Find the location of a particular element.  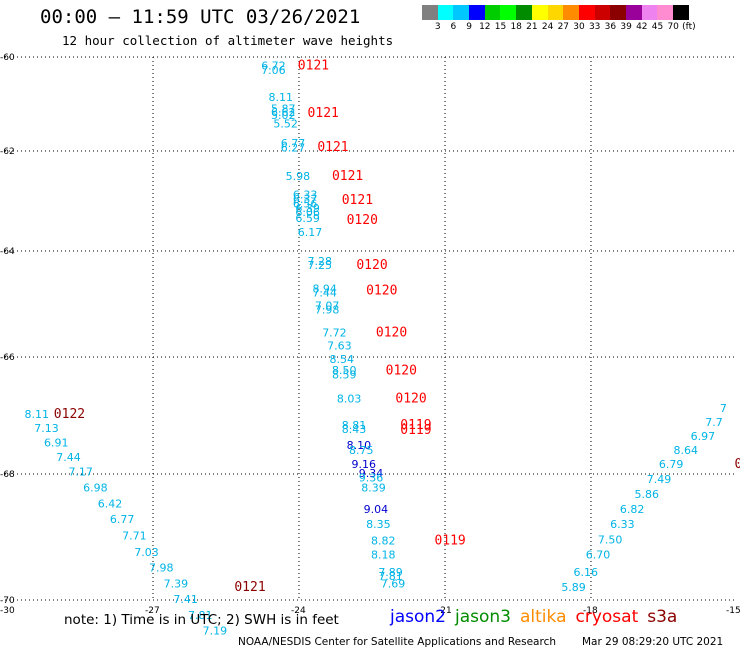

swh-value-label: 5.98 is located at coordinates (298, 176).